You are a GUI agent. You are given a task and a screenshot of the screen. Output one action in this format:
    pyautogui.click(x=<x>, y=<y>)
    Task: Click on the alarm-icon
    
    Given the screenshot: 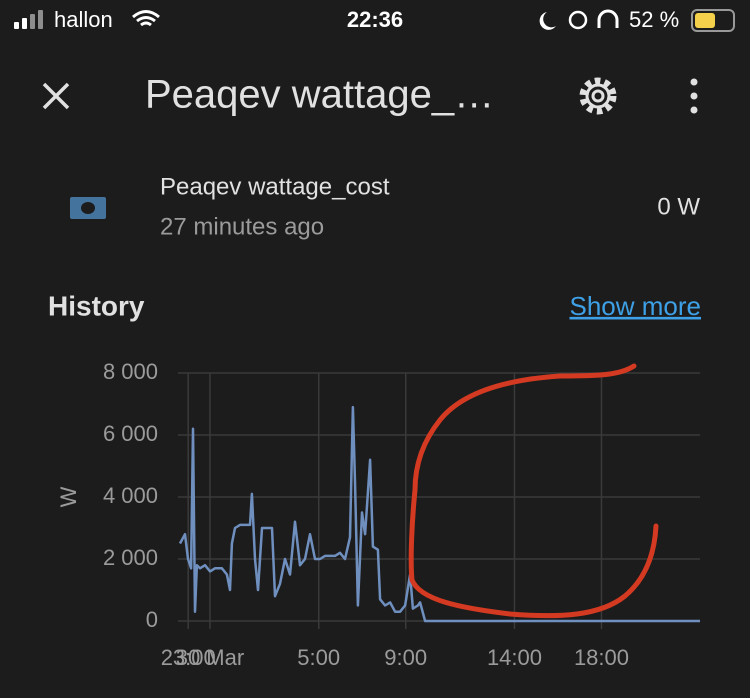 What is the action you would take?
    pyautogui.click(x=578, y=20)
    